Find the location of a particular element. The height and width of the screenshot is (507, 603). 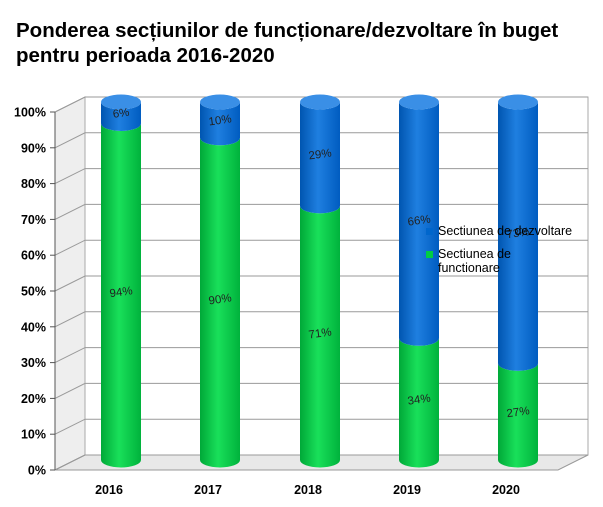

x-axis: 2016 2017 2018 2019 2020 is located at coordinates (307, 490).